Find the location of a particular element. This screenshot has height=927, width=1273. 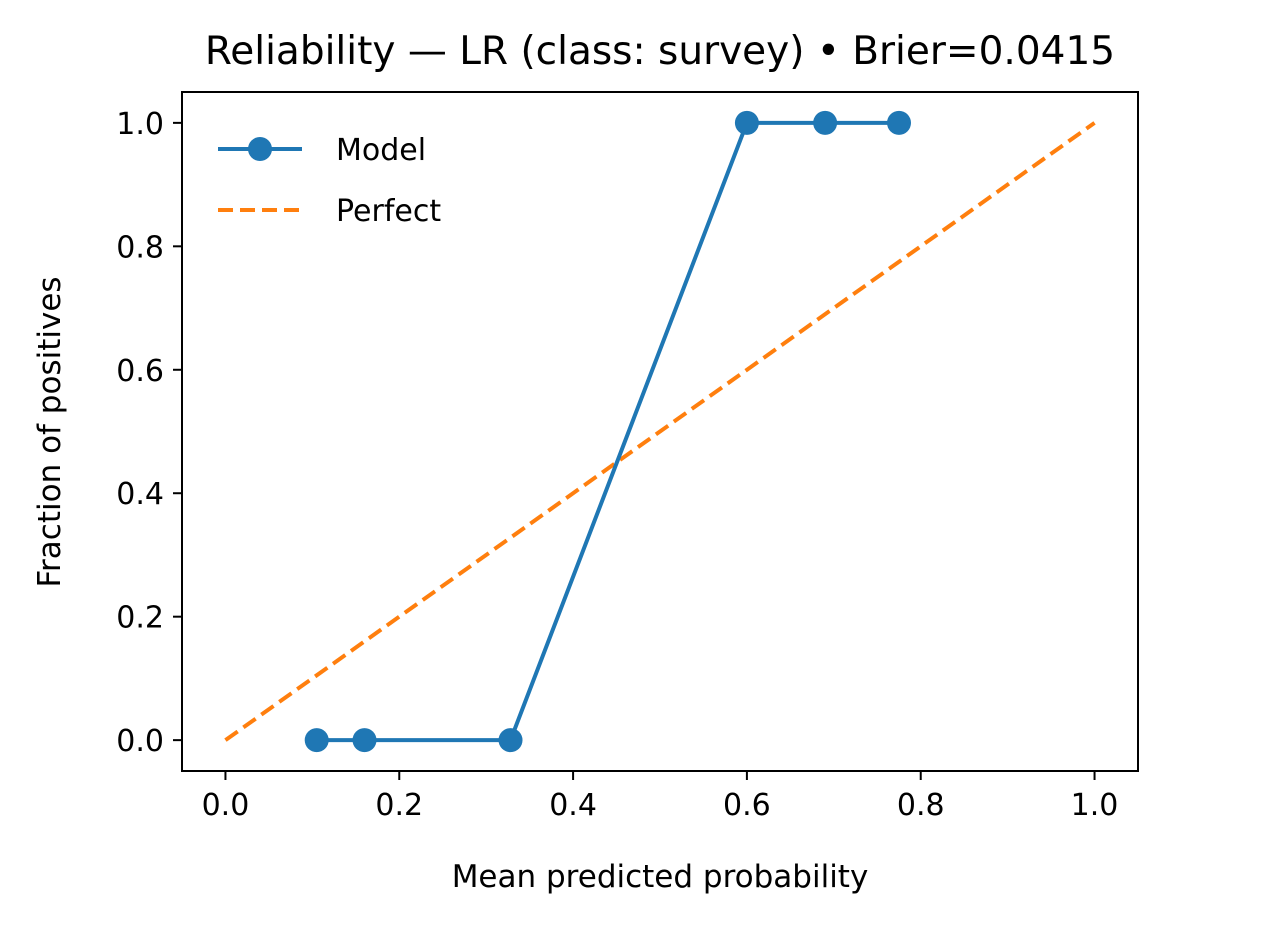

legend: Model Perfect is located at coordinates (329, 181).